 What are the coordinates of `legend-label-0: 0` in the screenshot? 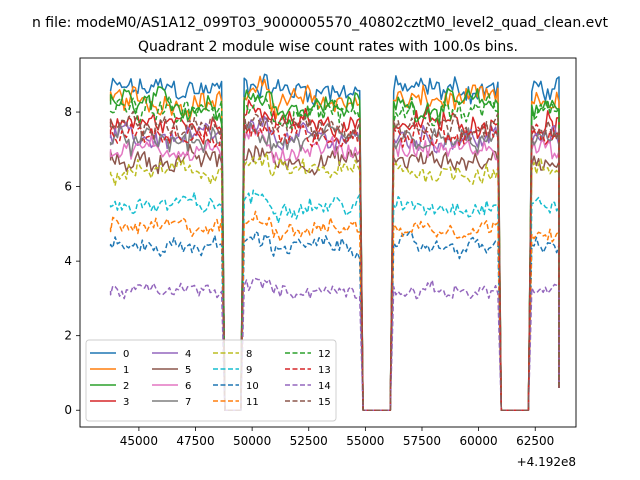 It's located at (126, 354).